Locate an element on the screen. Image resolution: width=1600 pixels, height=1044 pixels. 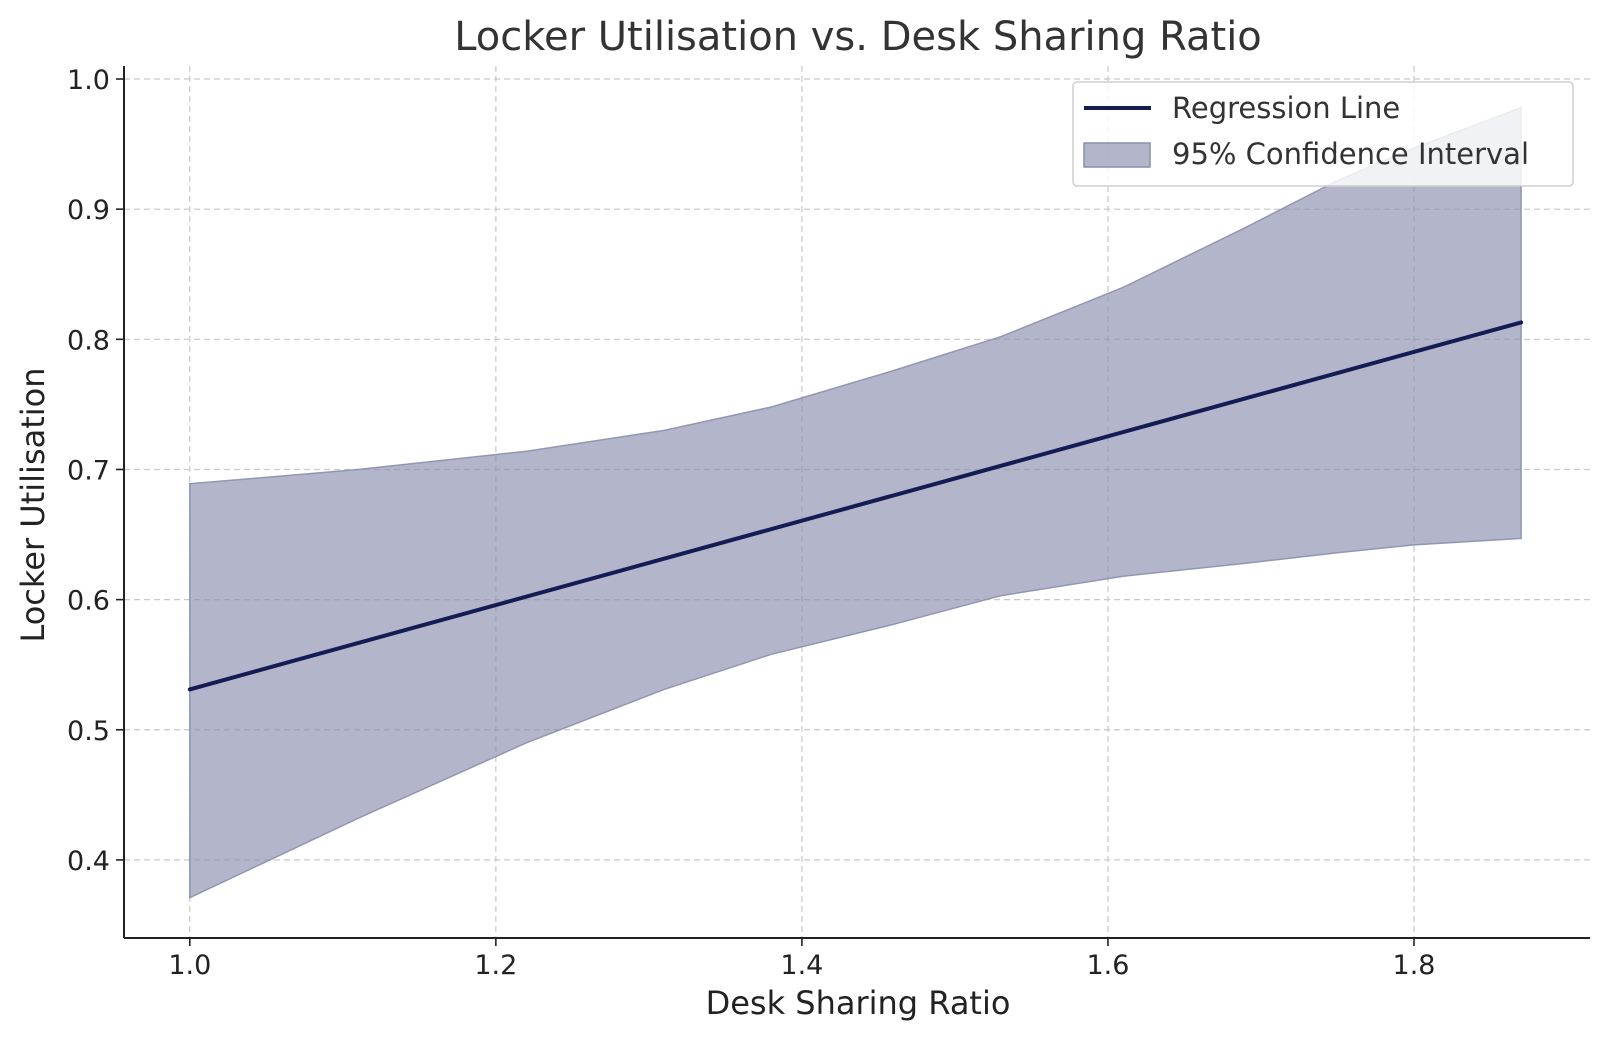
legend-swatch-confidence-interval is located at coordinates (1117, 155).